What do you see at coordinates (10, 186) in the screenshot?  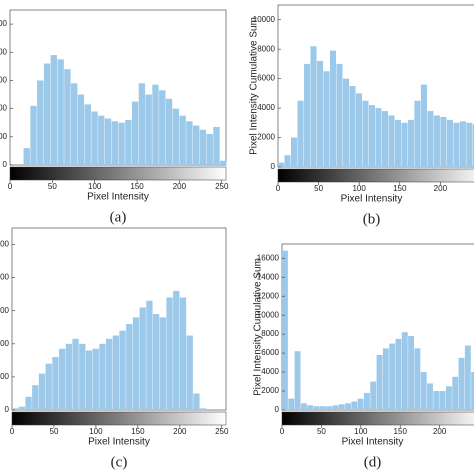 I see `x-tick-label: 0` at bounding box center [10, 186].